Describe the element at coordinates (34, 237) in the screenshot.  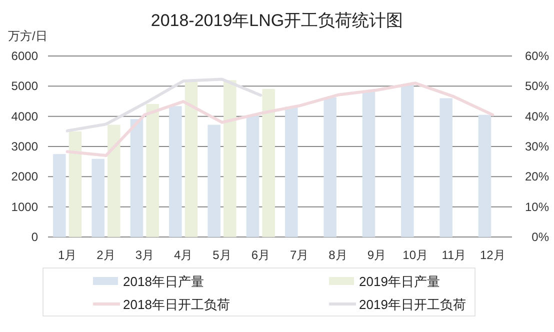
I see `y-tick-label: 0` at that location.